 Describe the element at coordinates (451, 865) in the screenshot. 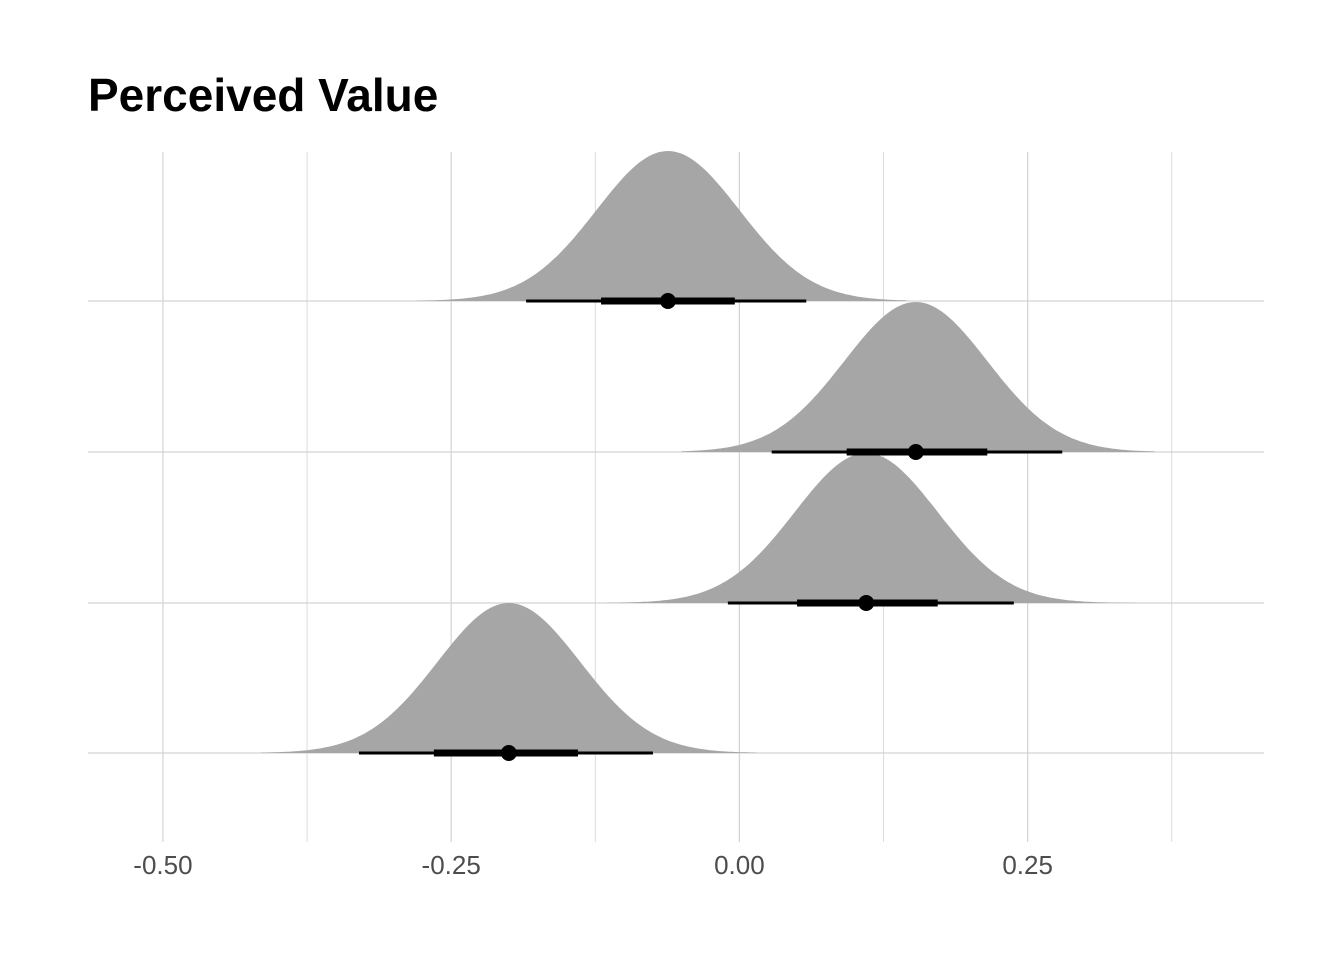

I see `x-tick-label: -0.25` at that location.